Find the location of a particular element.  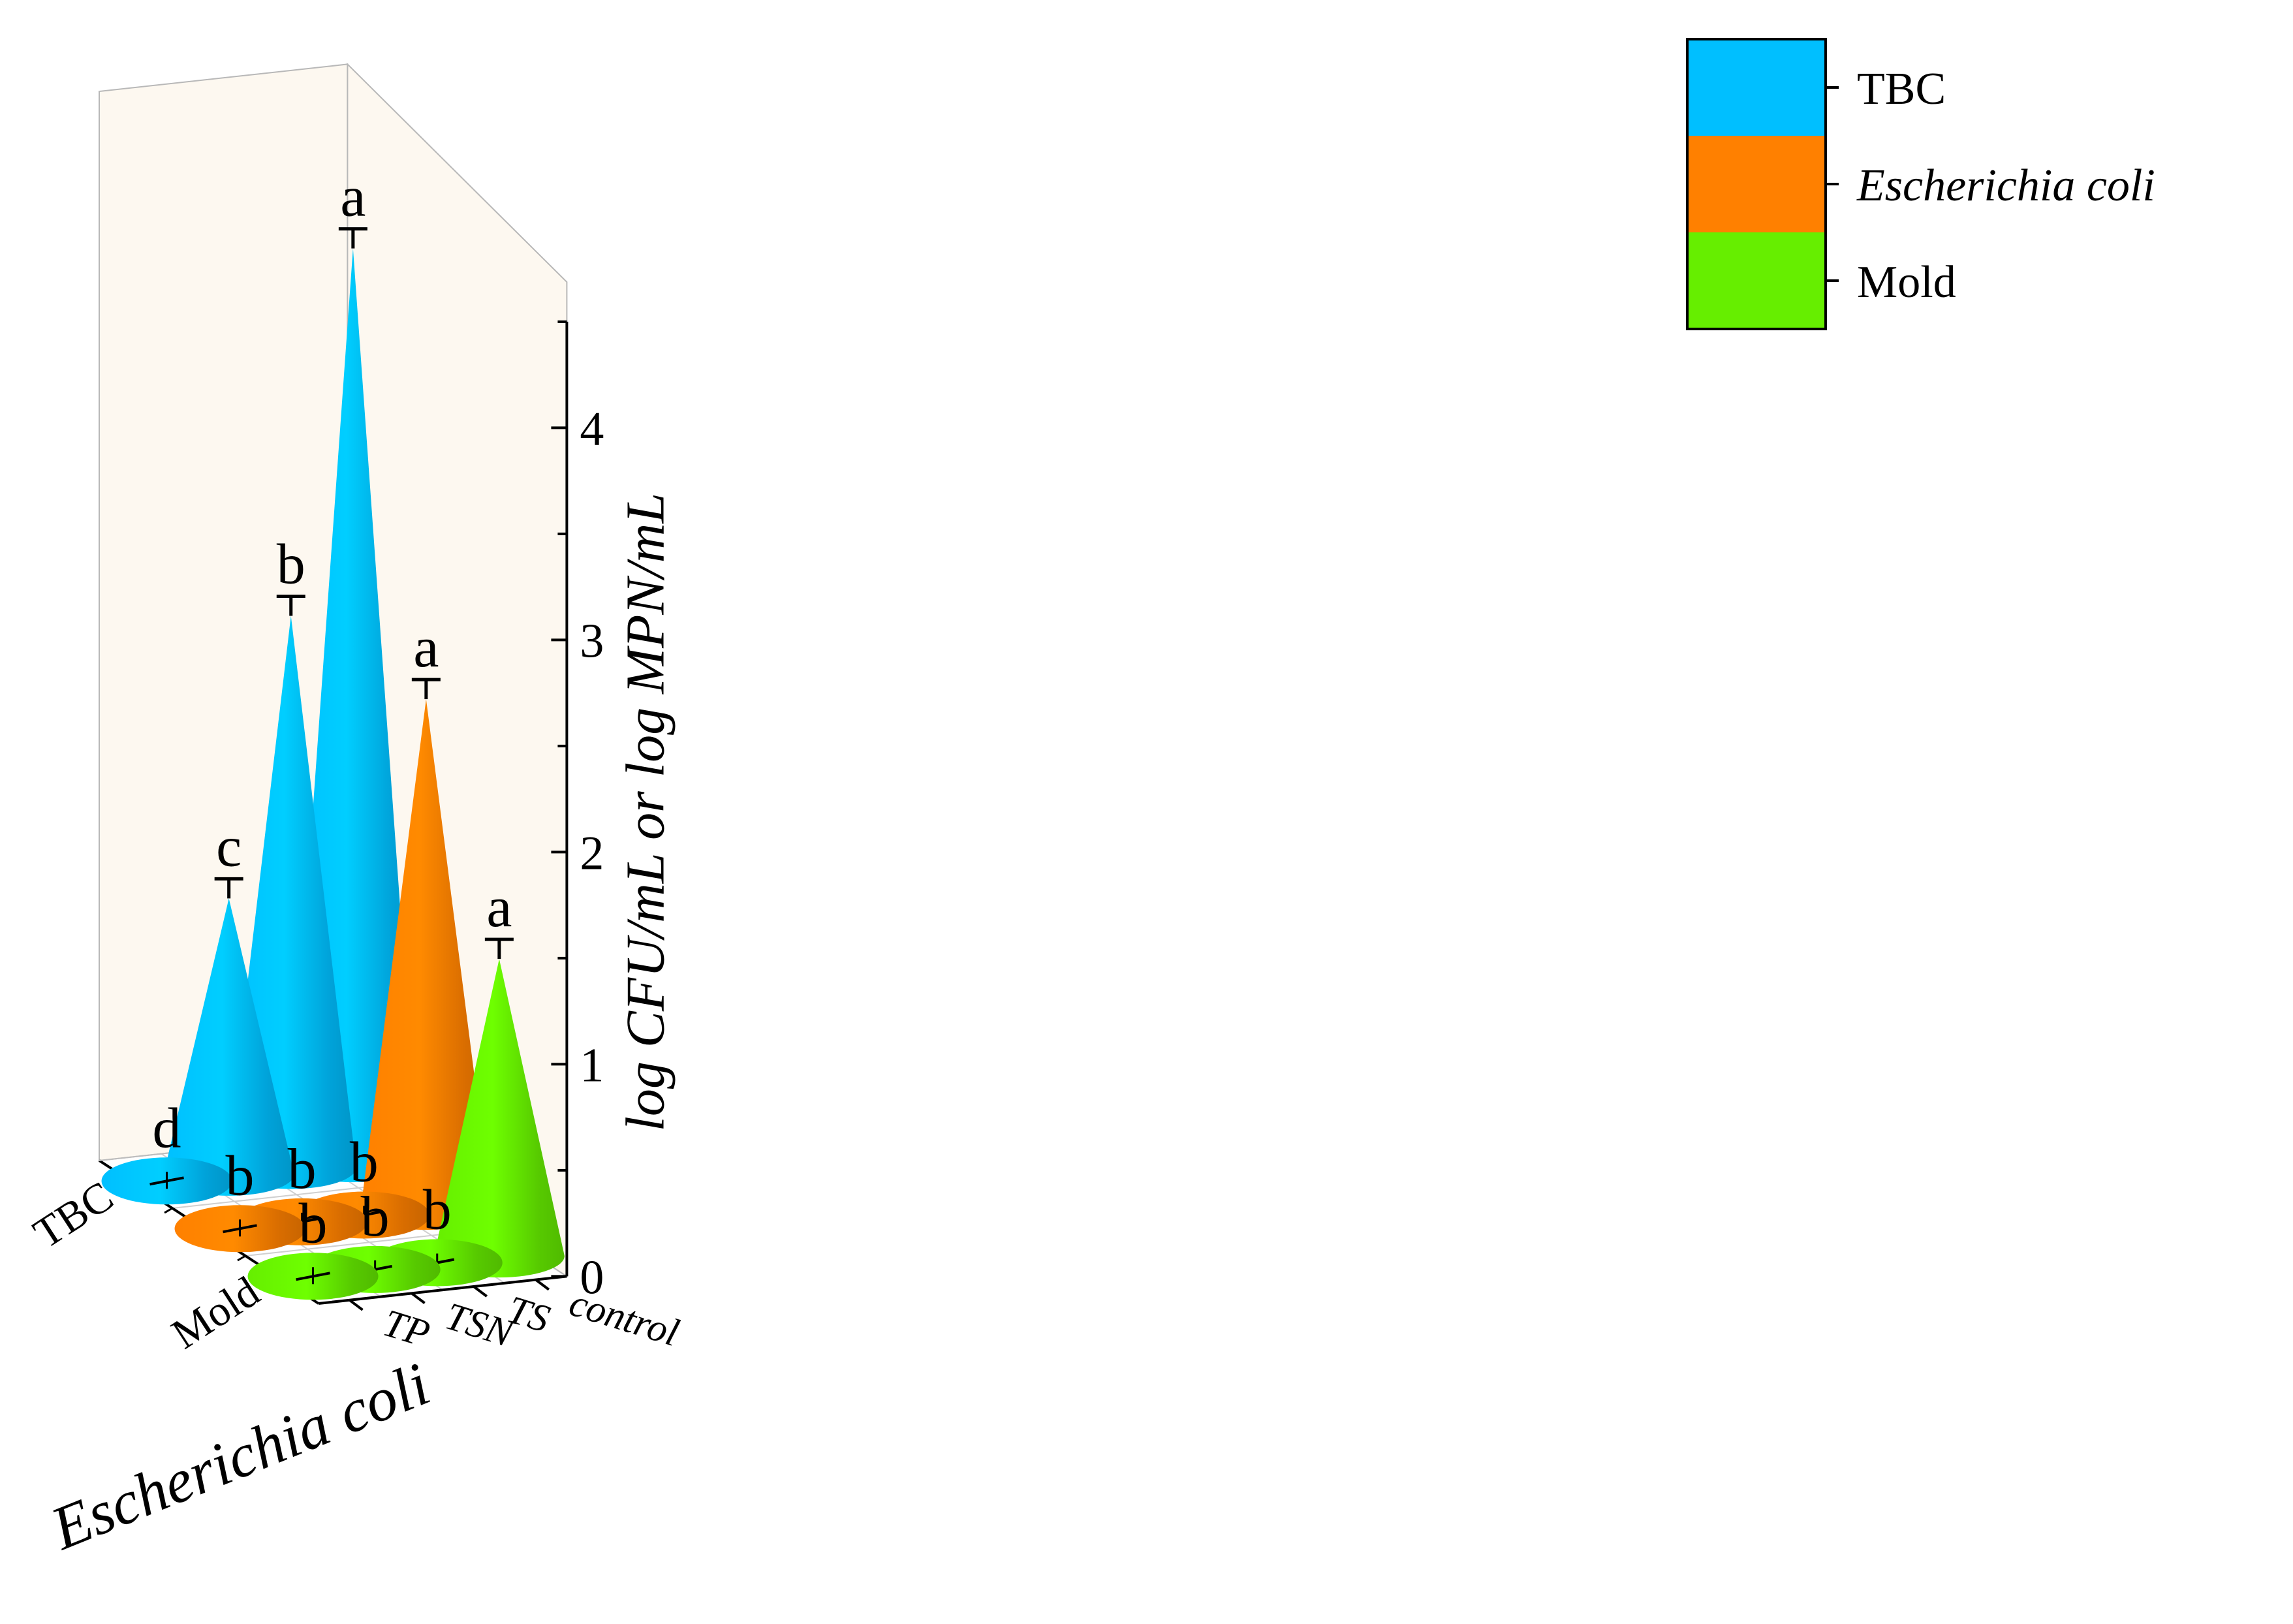

cone-TP-2: b is located at coordinates (313, 1246).